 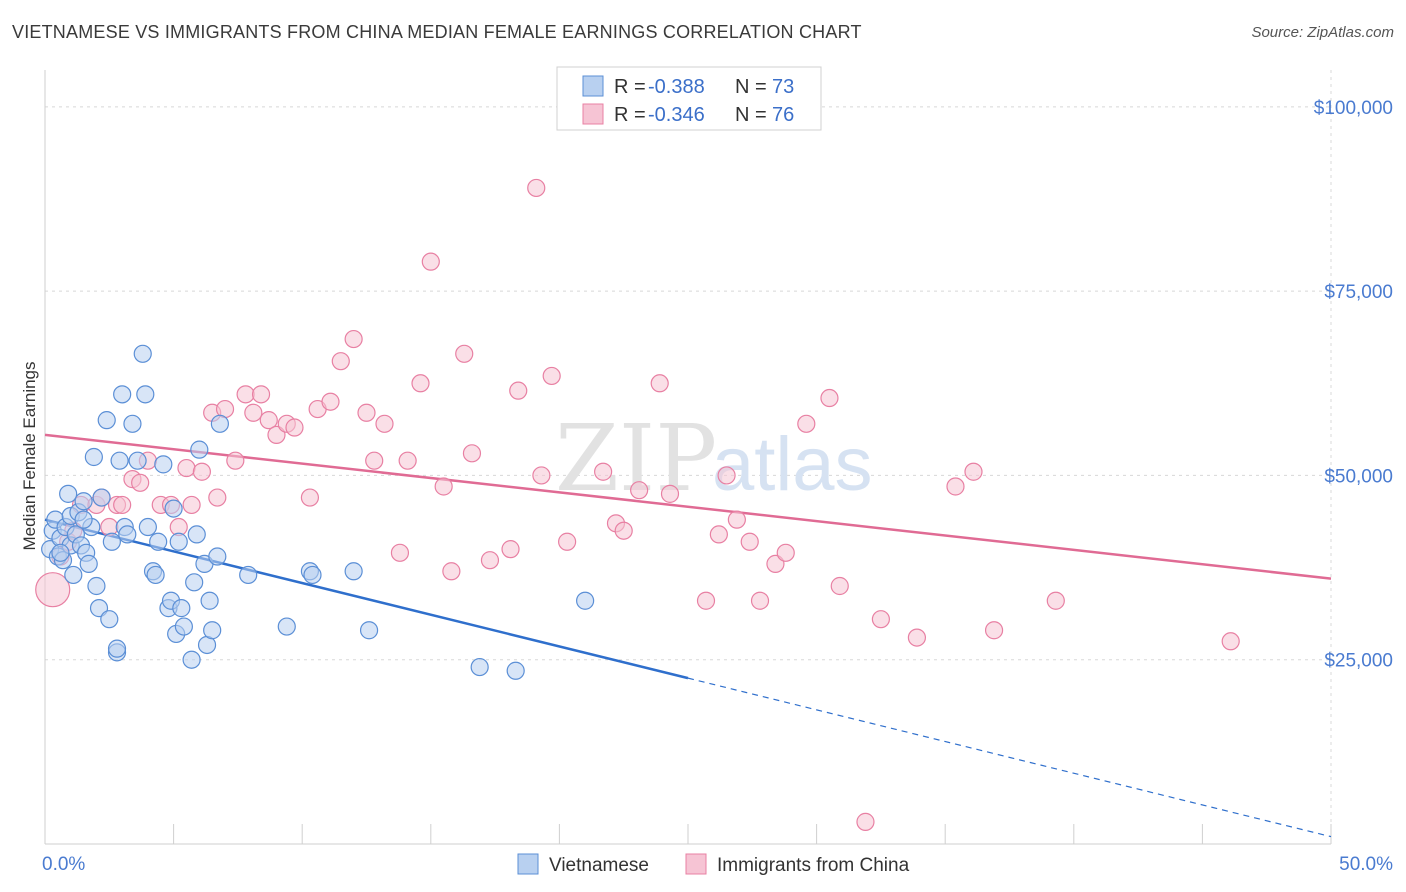 I want to click on x-tick-label: 50.0%, so click(x=1366, y=864).